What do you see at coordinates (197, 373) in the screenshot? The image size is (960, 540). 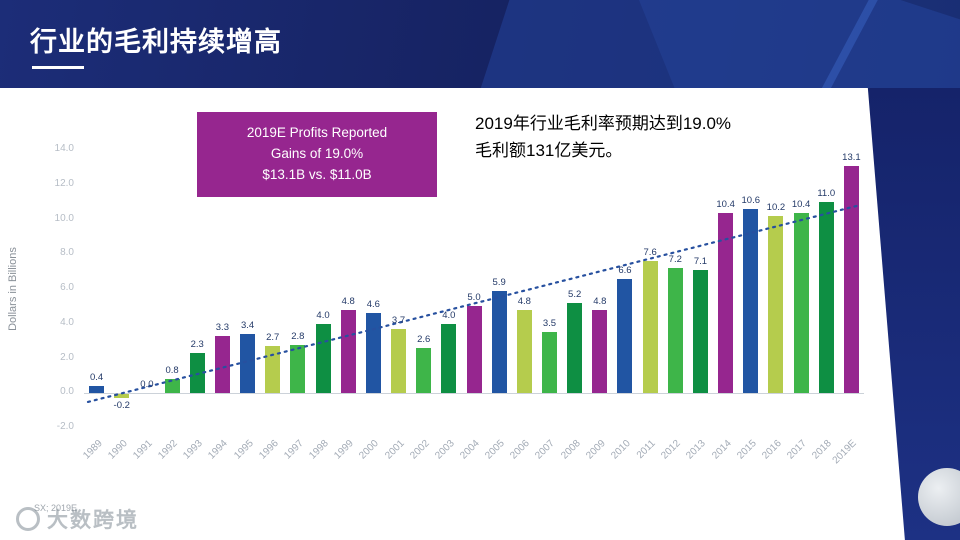 I see `bar-1993` at bounding box center [197, 373].